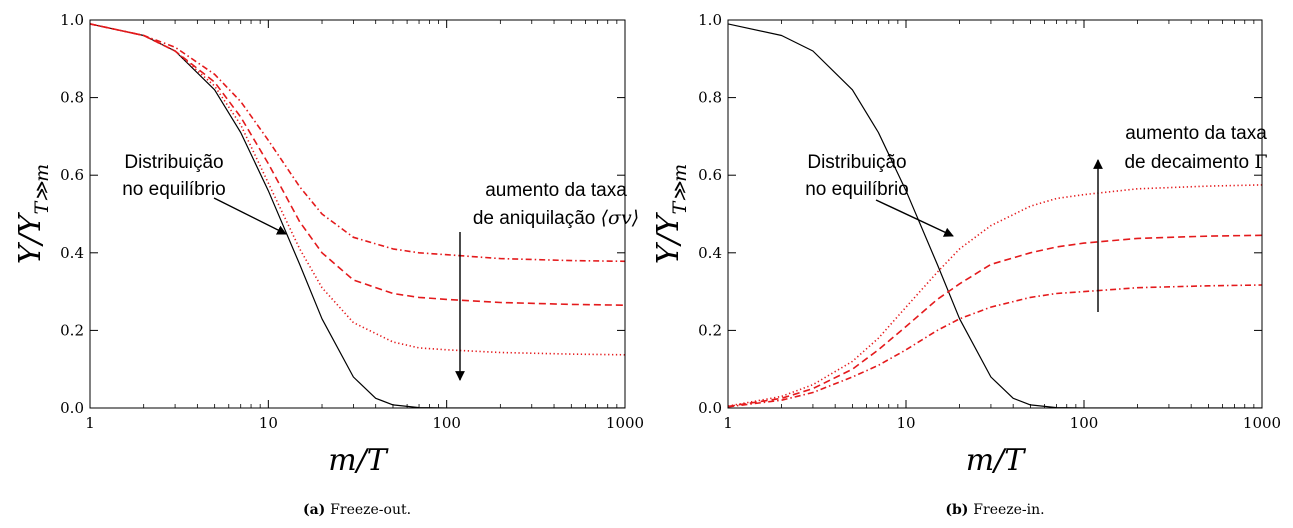 This screenshot has width=1293, height=528. Describe the element at coordinates (1195, 162) in the screenshot. I see `annotation-trend-line2: de decaimento Γ` at that location.